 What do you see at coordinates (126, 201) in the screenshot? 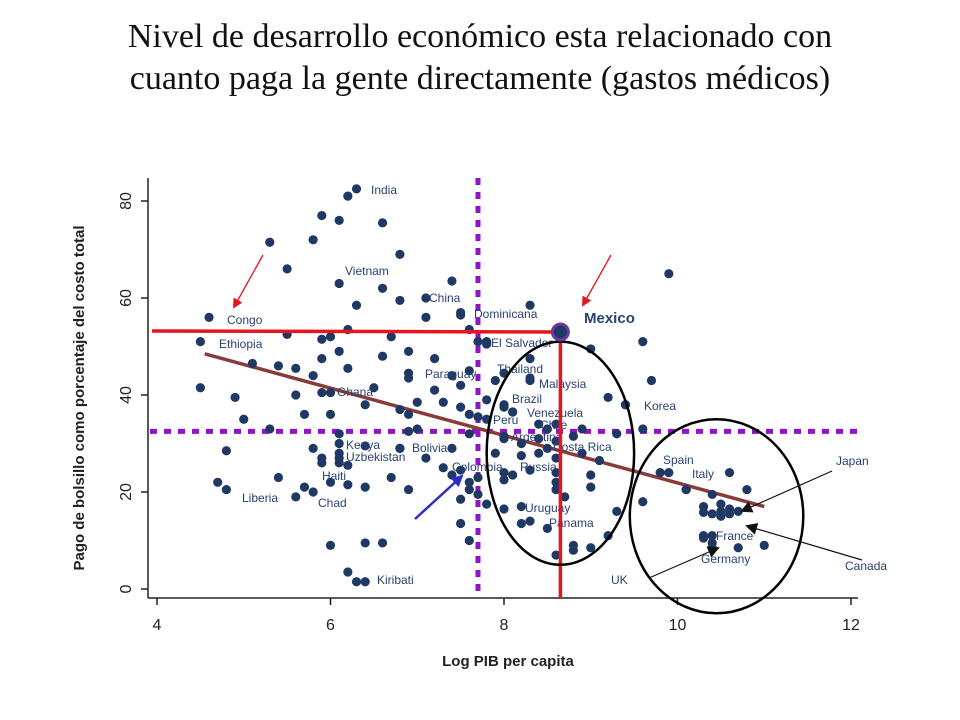
I see `y-tick-label: 80` at bounding box center [126, 201].